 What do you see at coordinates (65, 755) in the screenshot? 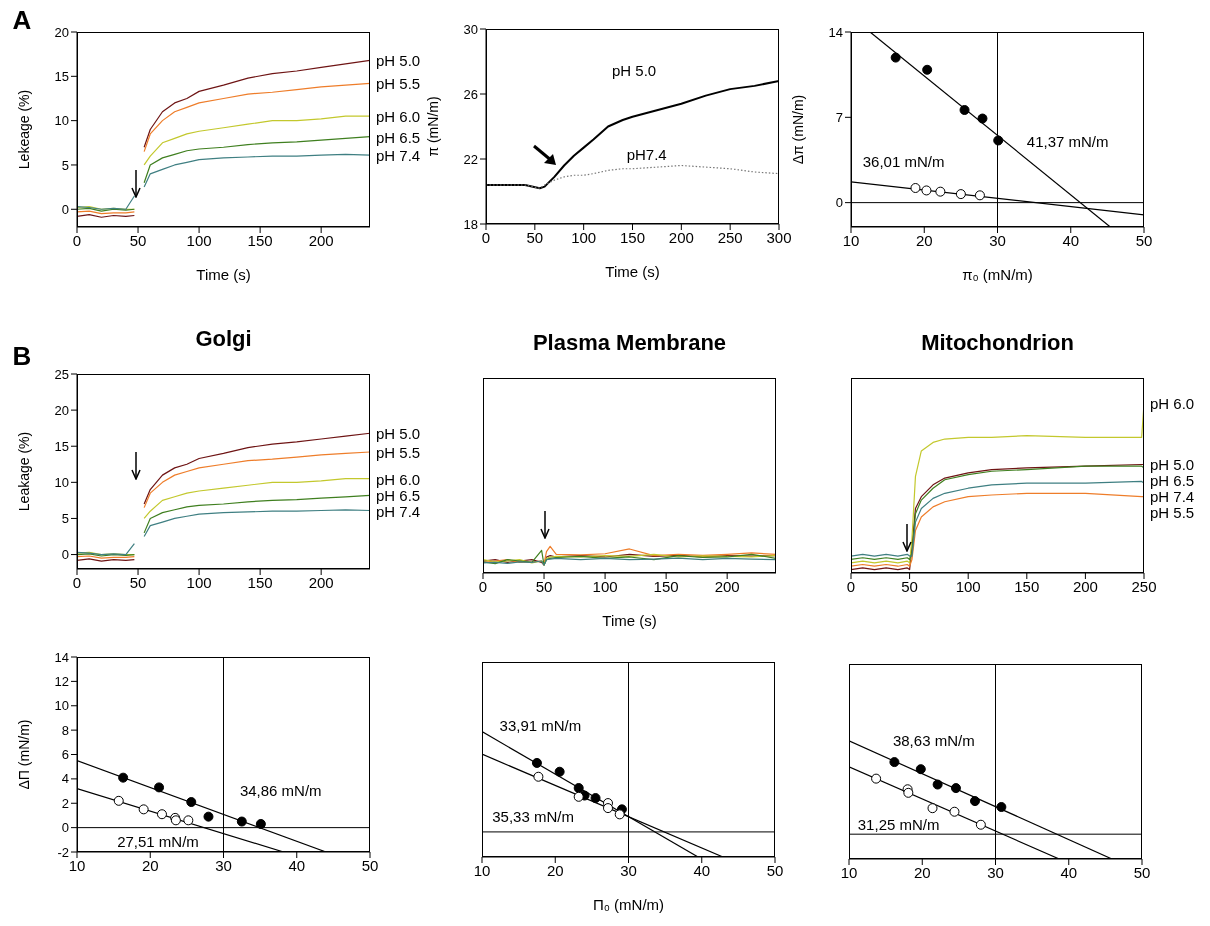
I see `y-tick-label: 6` at bounding box center [65, 755].